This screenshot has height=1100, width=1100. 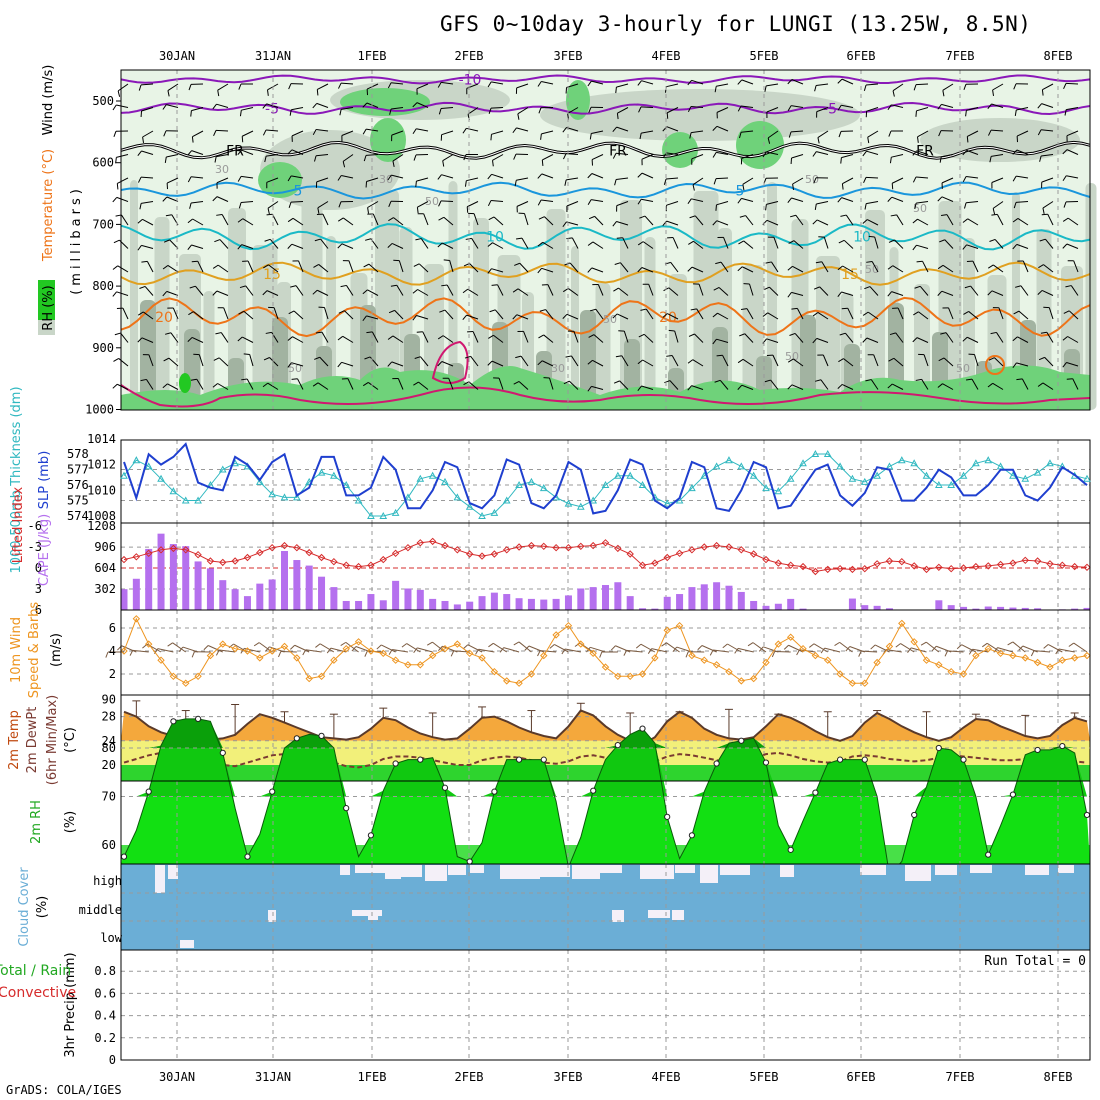 What do you see at coordinates (64, 1090) in the screenshot?
I see `footer-credit: GrADS: COLA/IGES` at bounding box center [64, 1090].